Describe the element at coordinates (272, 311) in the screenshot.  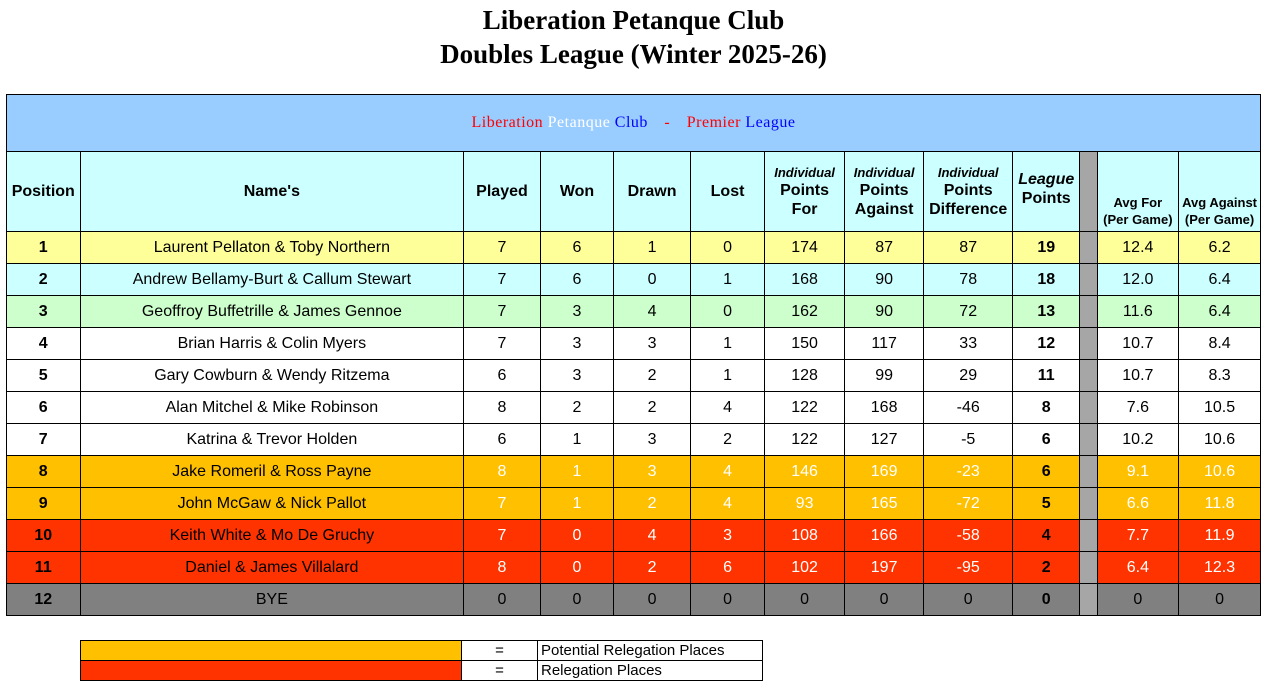
I see `team-name-cell: Geoffroy Buffetrille & James Gennoe` at that location.